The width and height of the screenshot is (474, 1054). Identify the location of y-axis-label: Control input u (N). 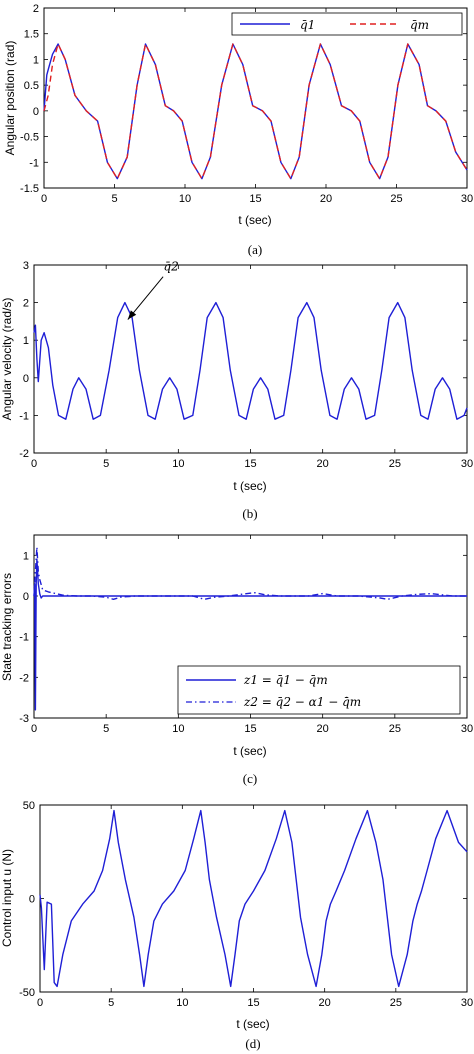
(7, 898).